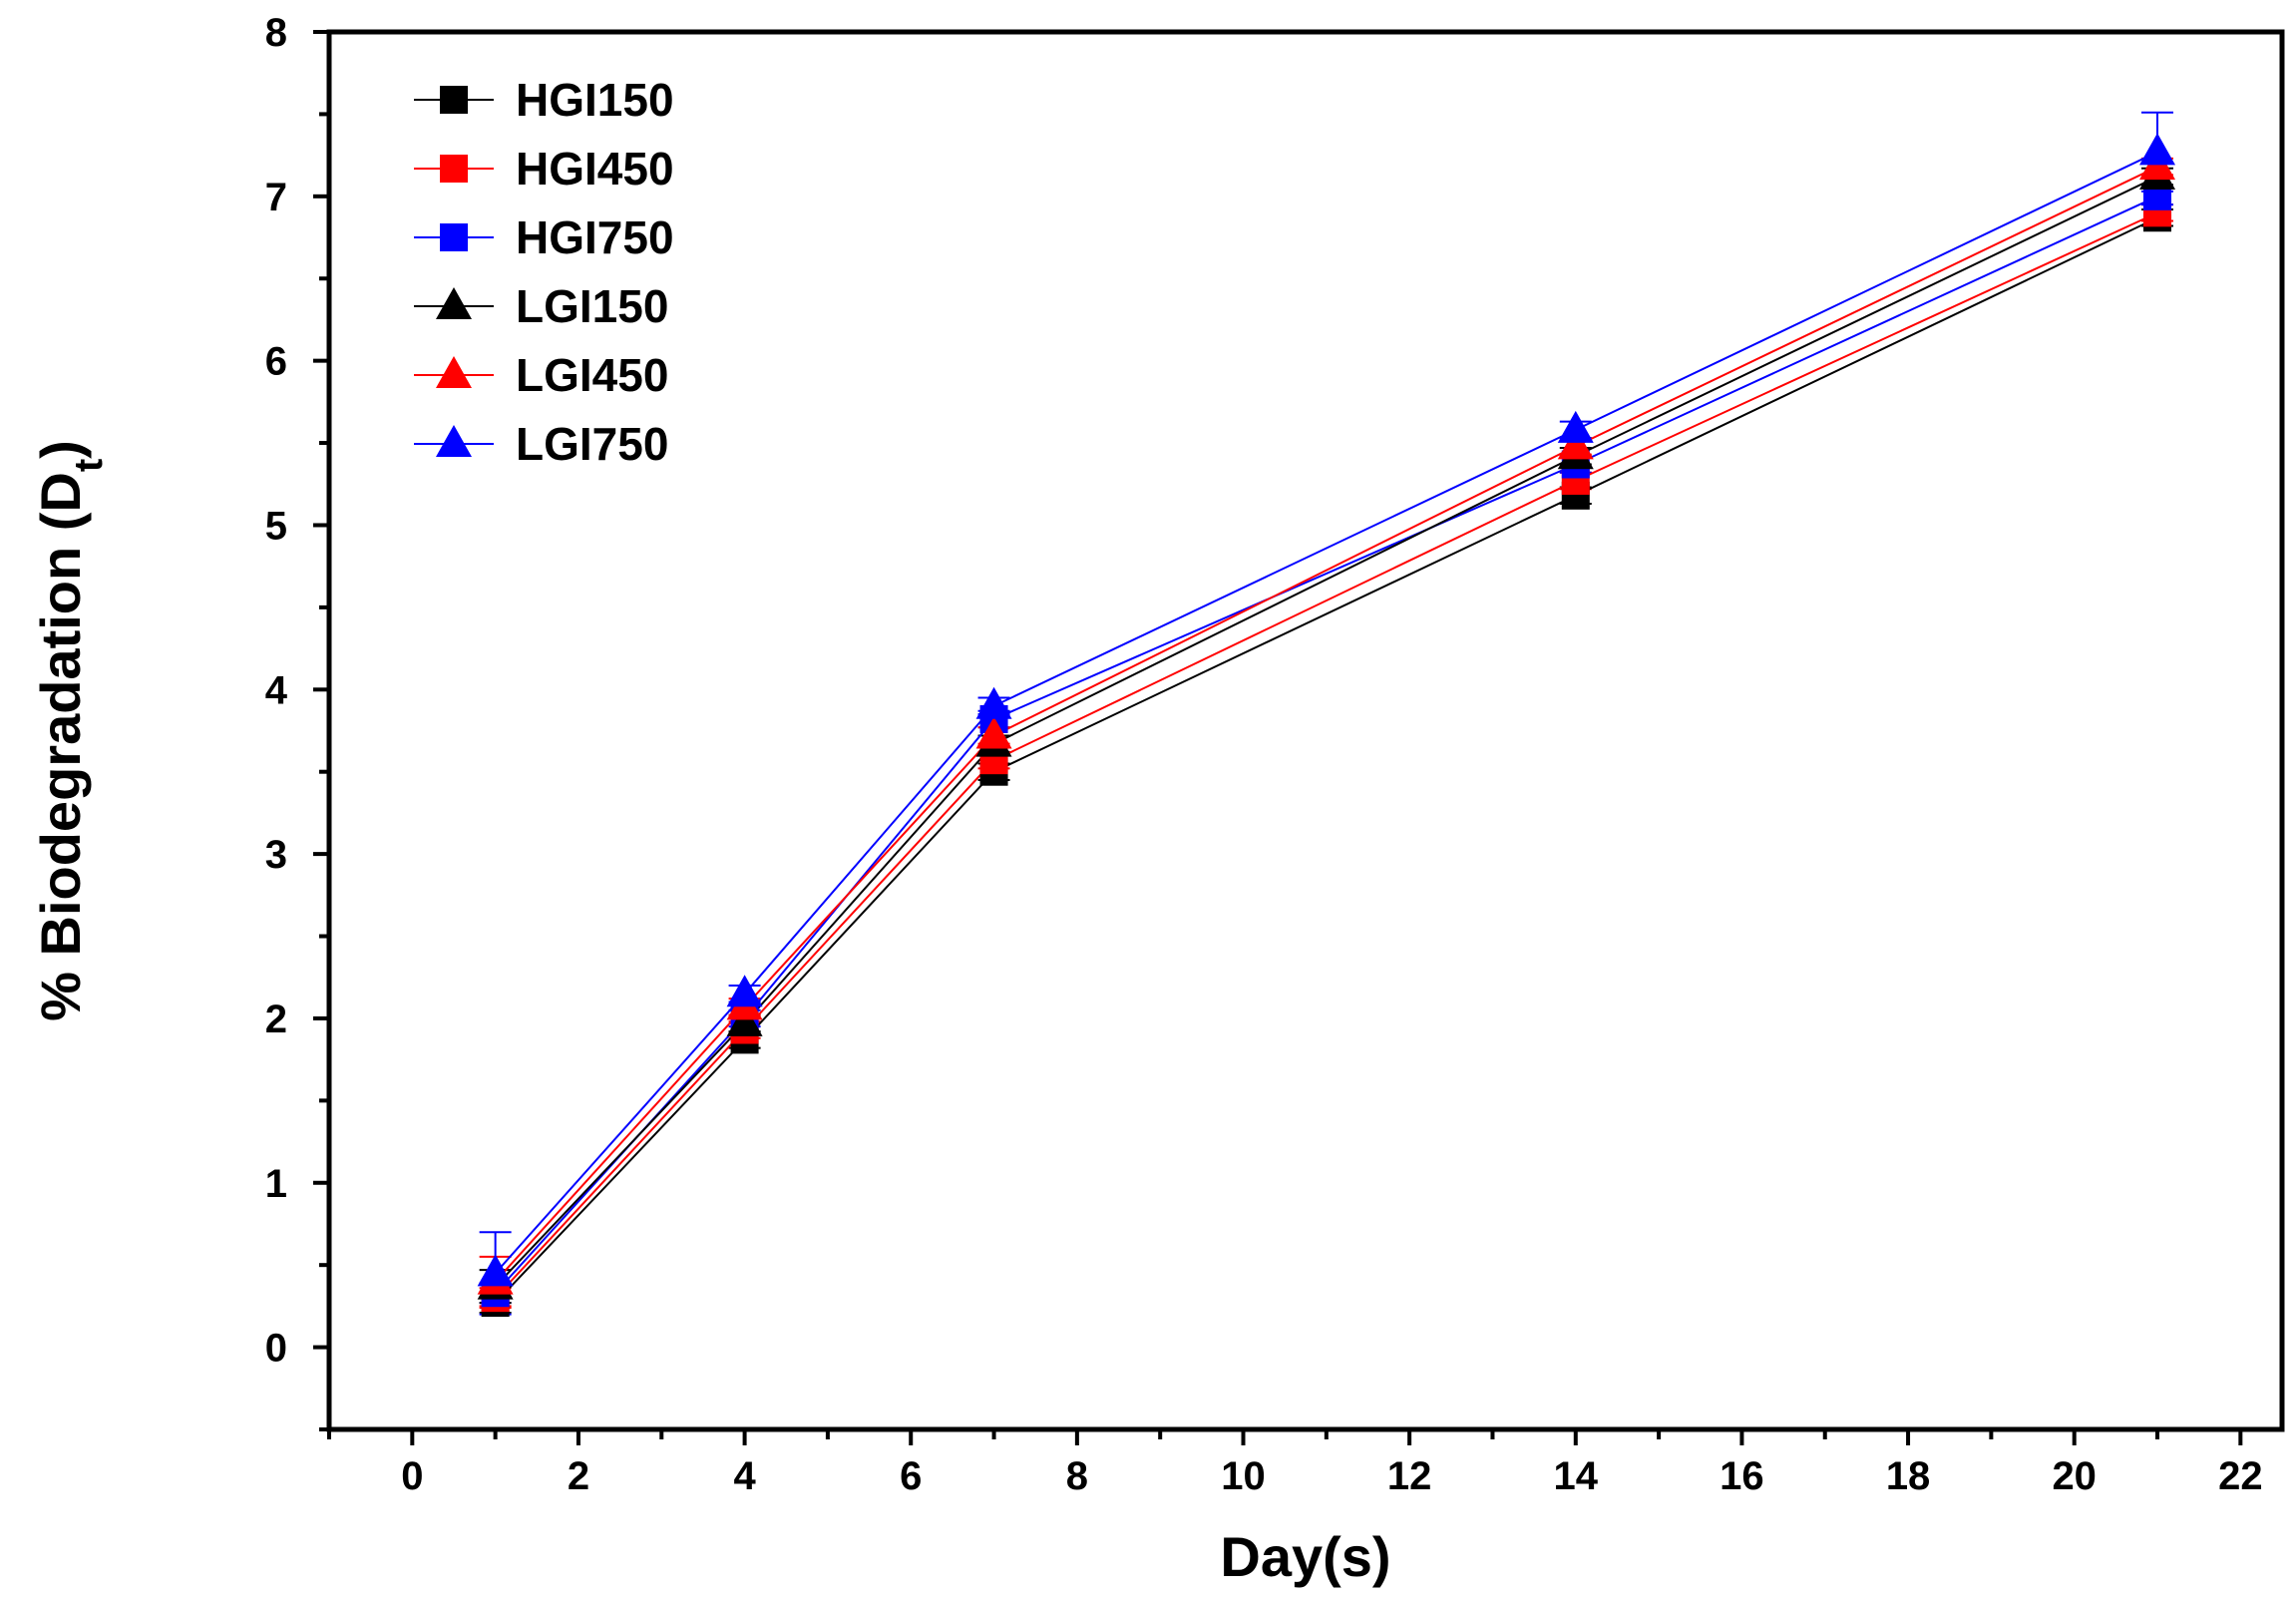 This screenshot has width=2296, height=1600. What do you see at coordinates (544, 272) in the screenshot?
I see `legend: HGI150 HGI450 HGI750 LGI150 LGI450 LGI750` at bounding box center [544, 272].